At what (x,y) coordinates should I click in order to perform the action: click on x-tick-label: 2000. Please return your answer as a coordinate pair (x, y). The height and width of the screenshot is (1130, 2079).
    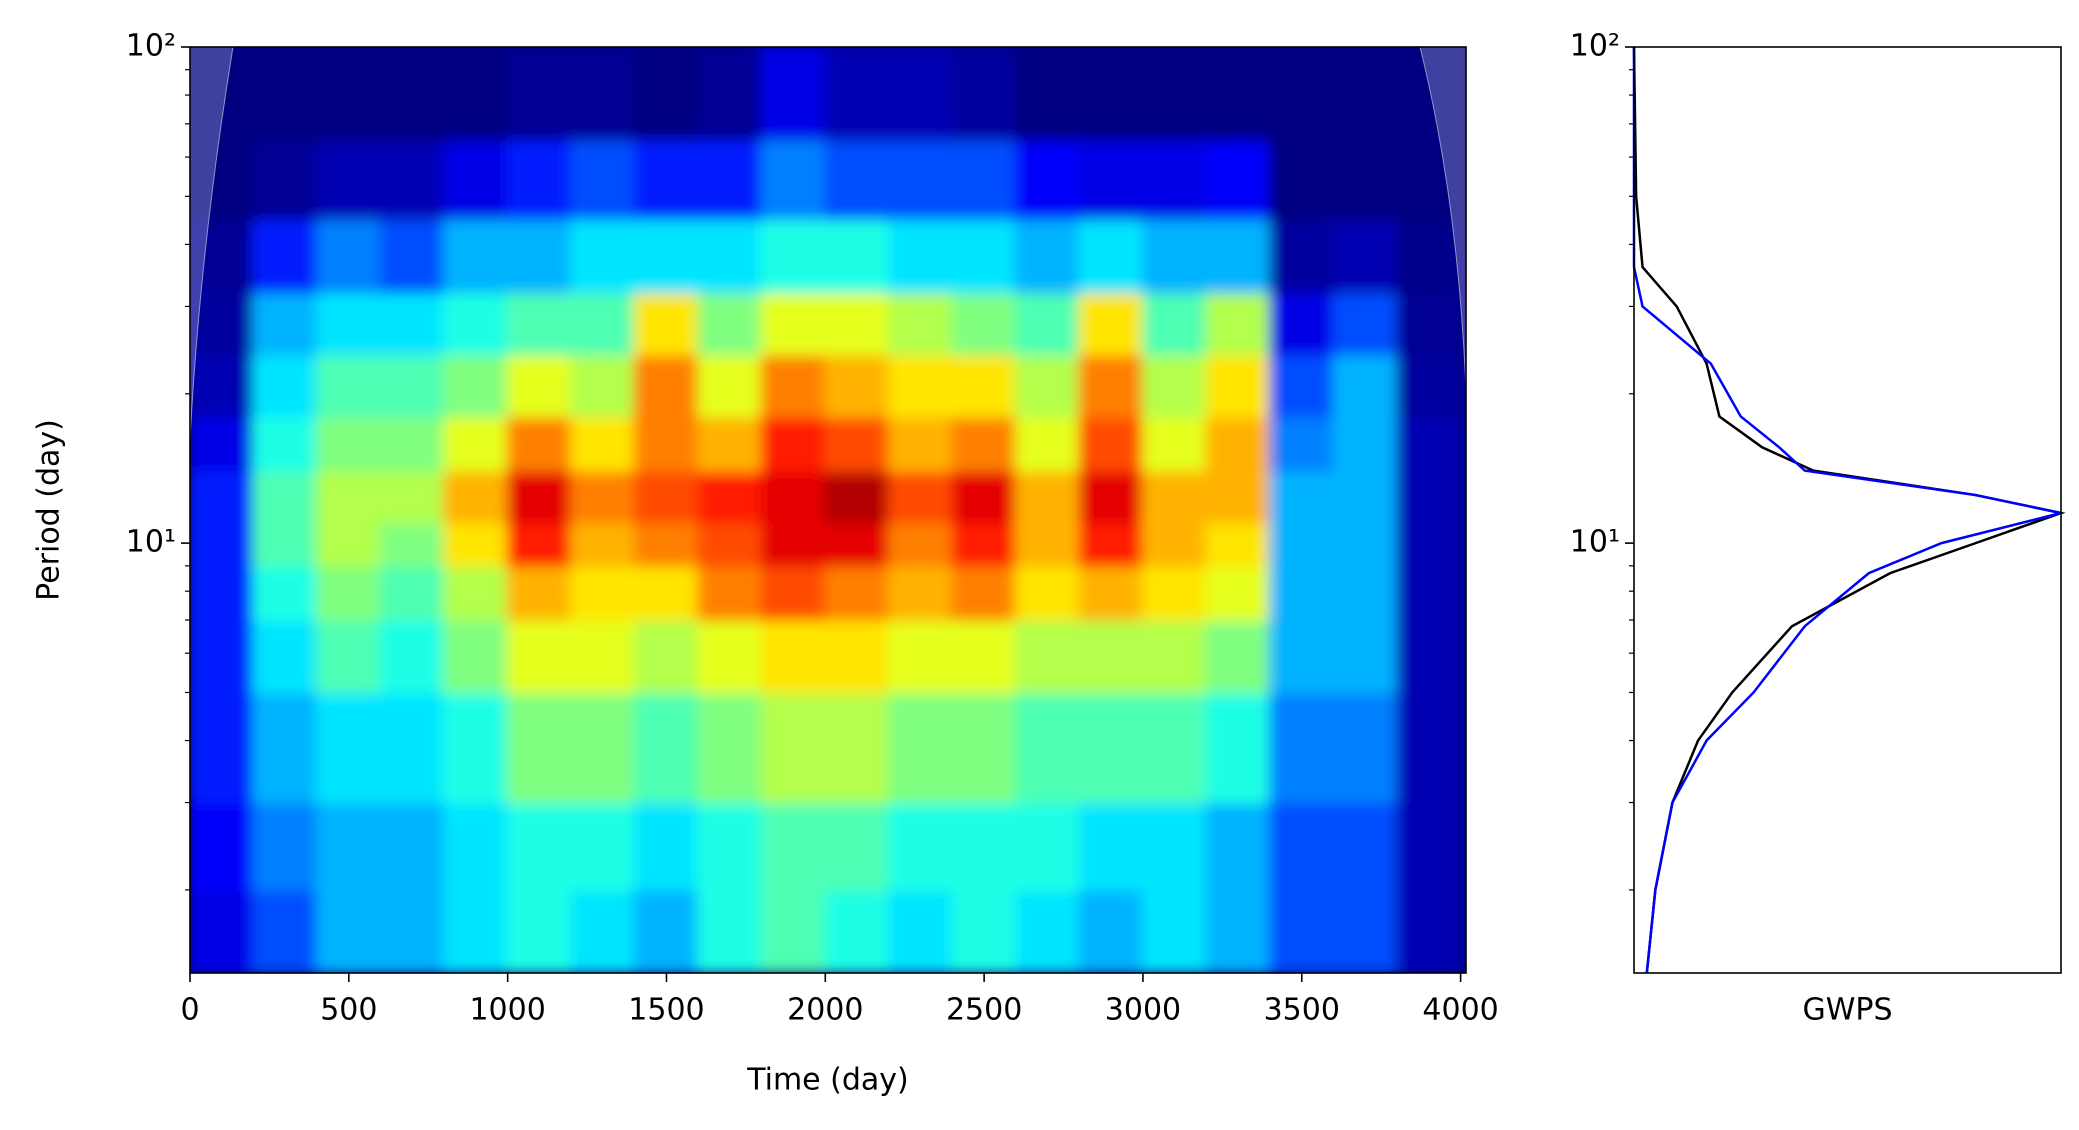
    Looking at the image, I should click on (825, 1010).